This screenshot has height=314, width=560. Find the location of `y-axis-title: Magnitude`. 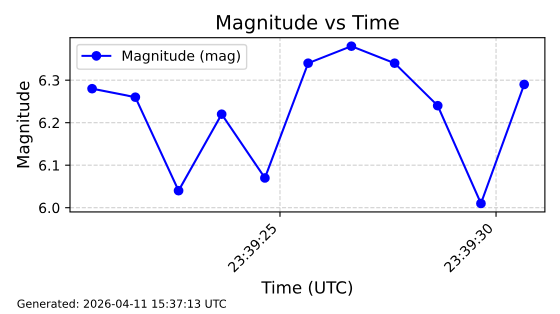

y-axis-title: Magnitude is located at coordinates (24, 125).